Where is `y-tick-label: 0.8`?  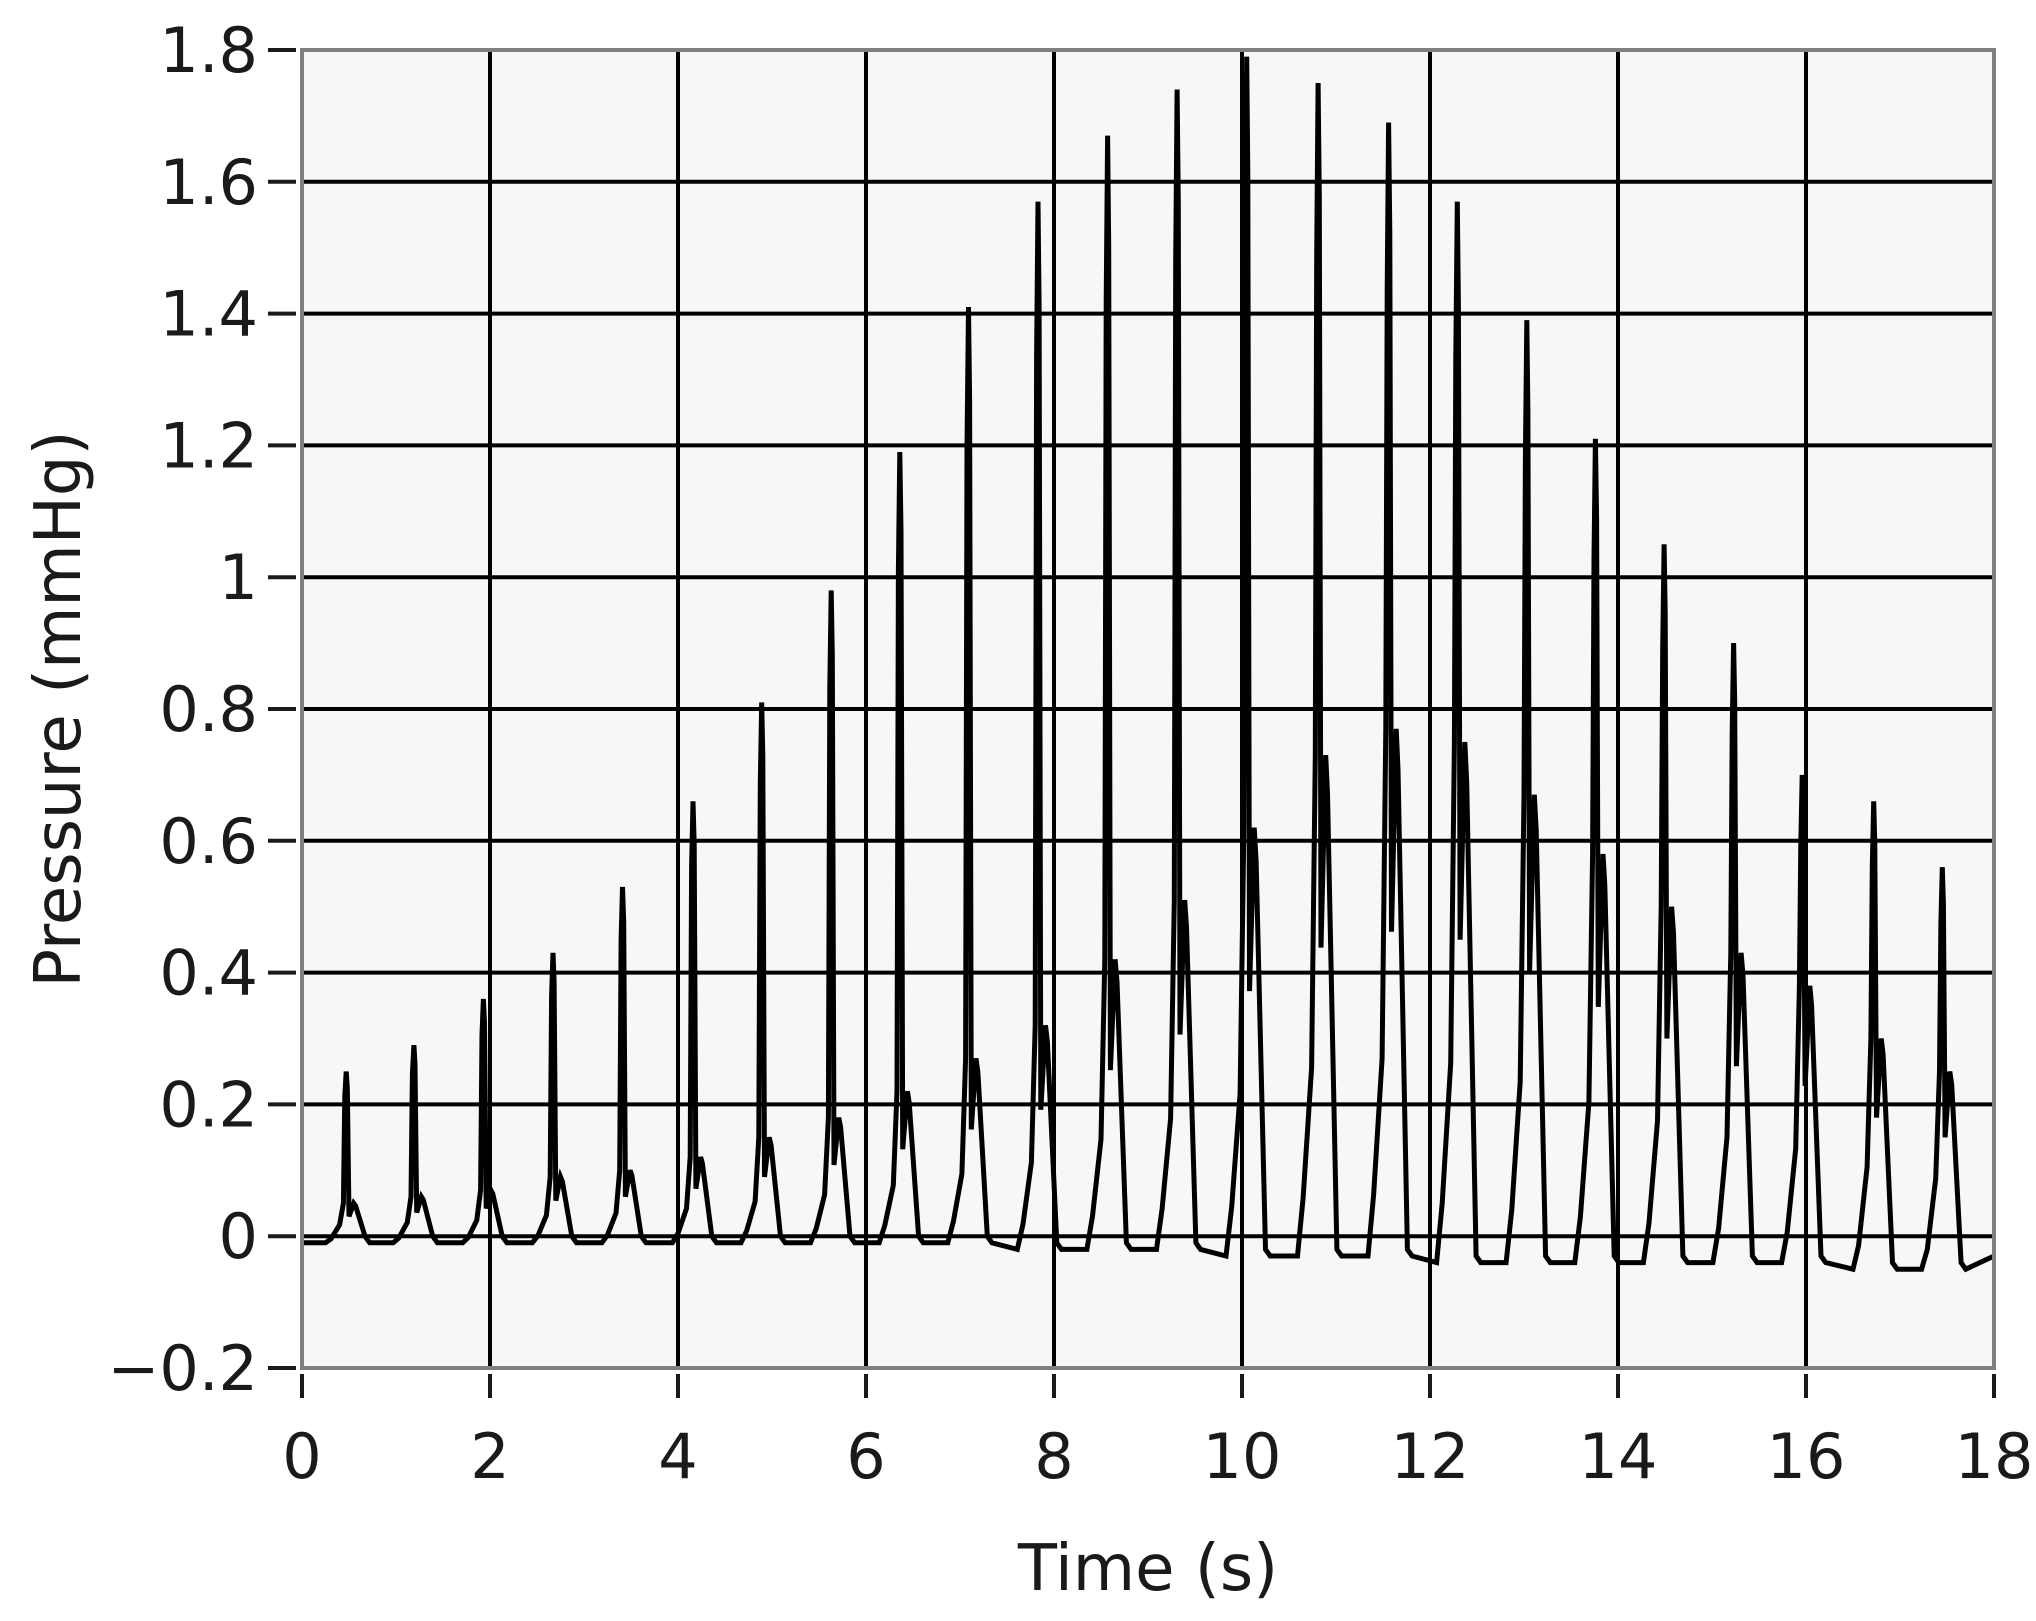
y-tick-label: 0.8 is located at coordinates (208, 709).